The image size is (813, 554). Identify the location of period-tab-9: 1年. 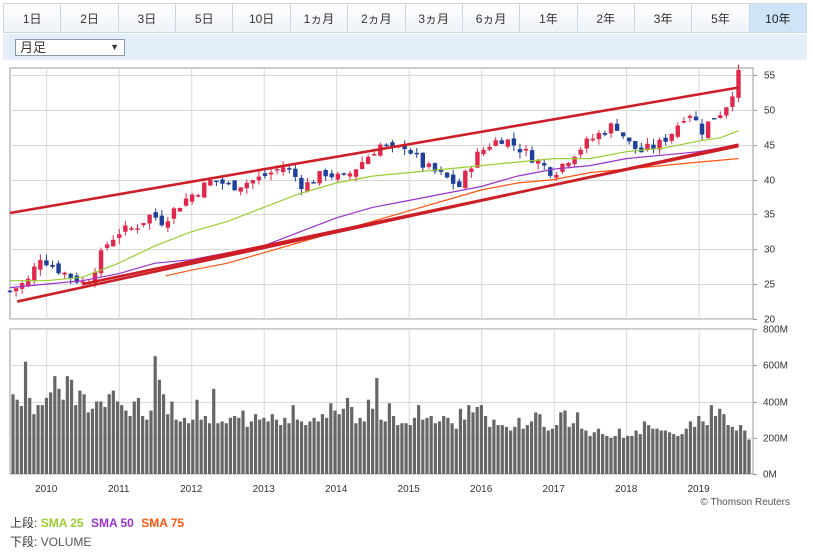
(549, 18).